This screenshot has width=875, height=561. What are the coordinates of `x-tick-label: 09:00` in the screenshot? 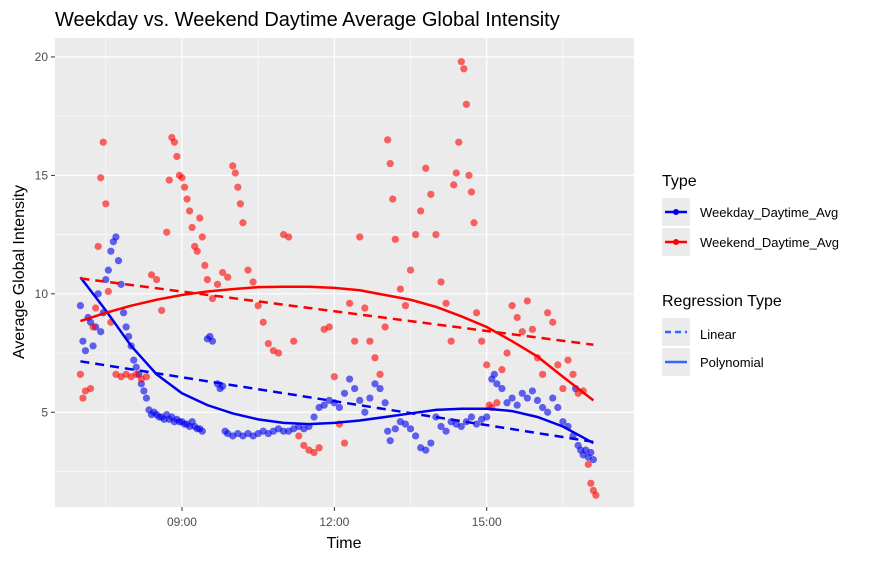 It's located at (182, 522).